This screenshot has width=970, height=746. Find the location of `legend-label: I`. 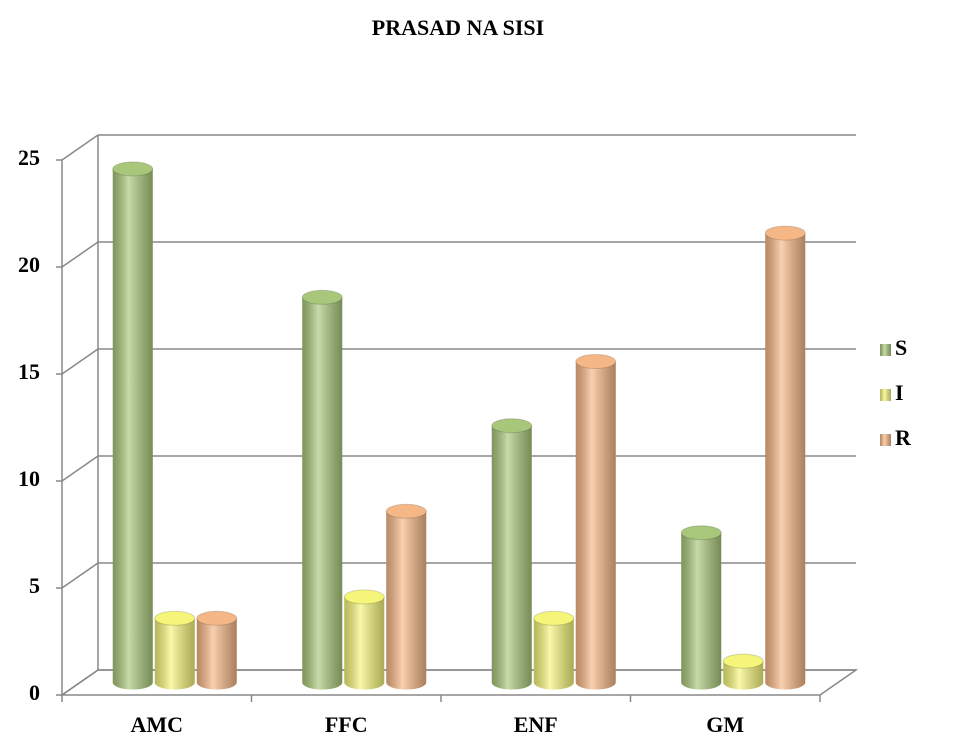

legend-label: I is located at coordinates (899, 392).